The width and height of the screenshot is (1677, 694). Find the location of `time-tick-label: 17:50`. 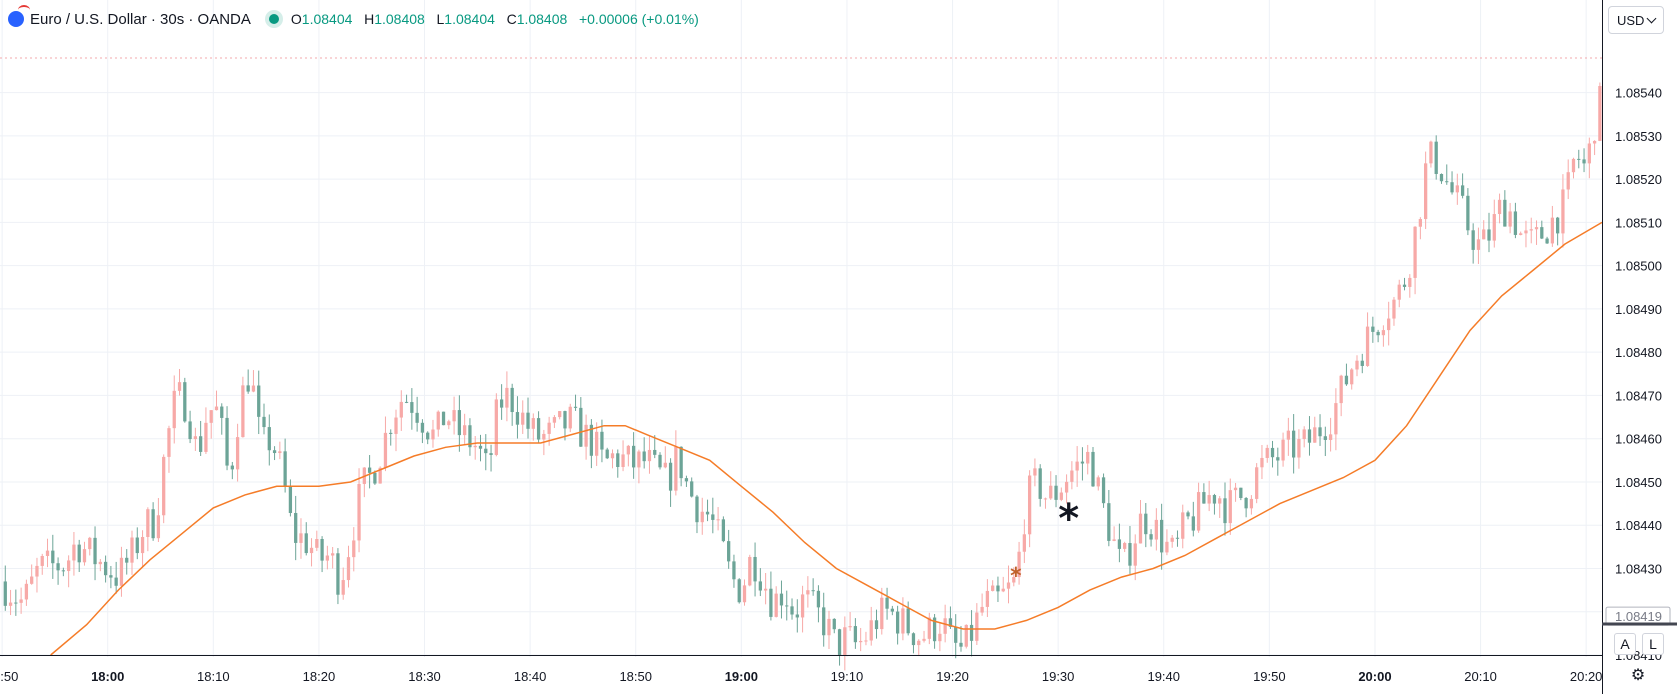

time-tick-label: 17:50 is located at coordinates (9, 676).